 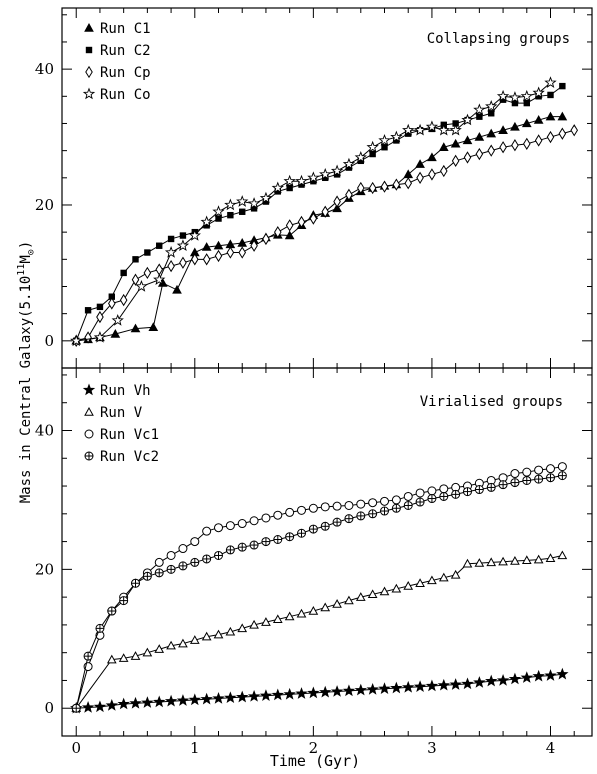 I want to click on x-tick-label: 2, so click(x=314, y=748).